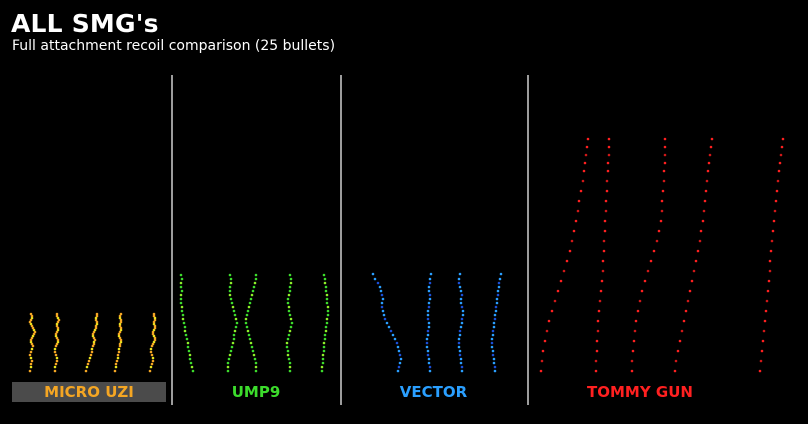  Describe the element at coordinates (640, 392) in the screenshot. I see `label-tommy-gun: TOMMY GUN` at that location.